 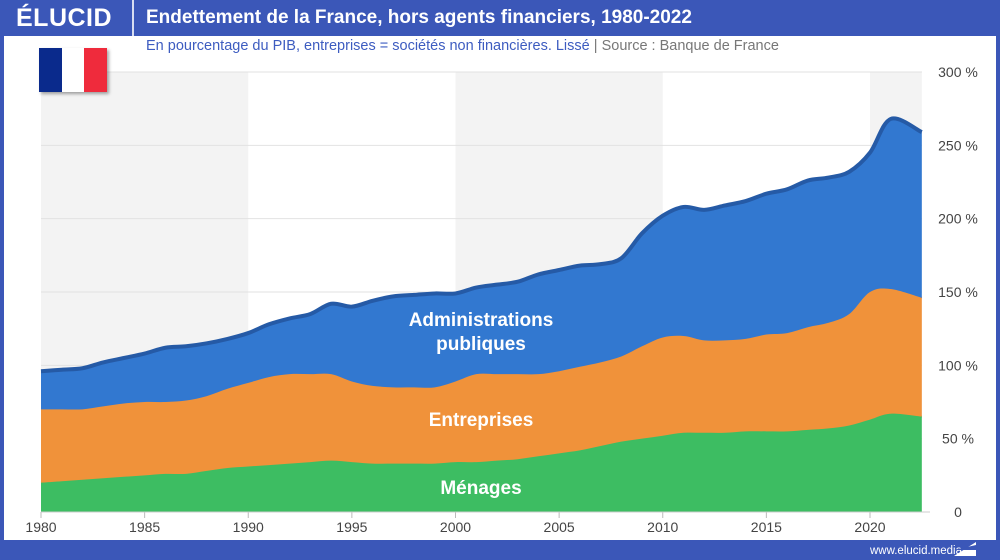 What do you see at coordinates (248, 527) in the screenshot?
I see `x-tick-label: 1990` at bounding box center [248, 527].